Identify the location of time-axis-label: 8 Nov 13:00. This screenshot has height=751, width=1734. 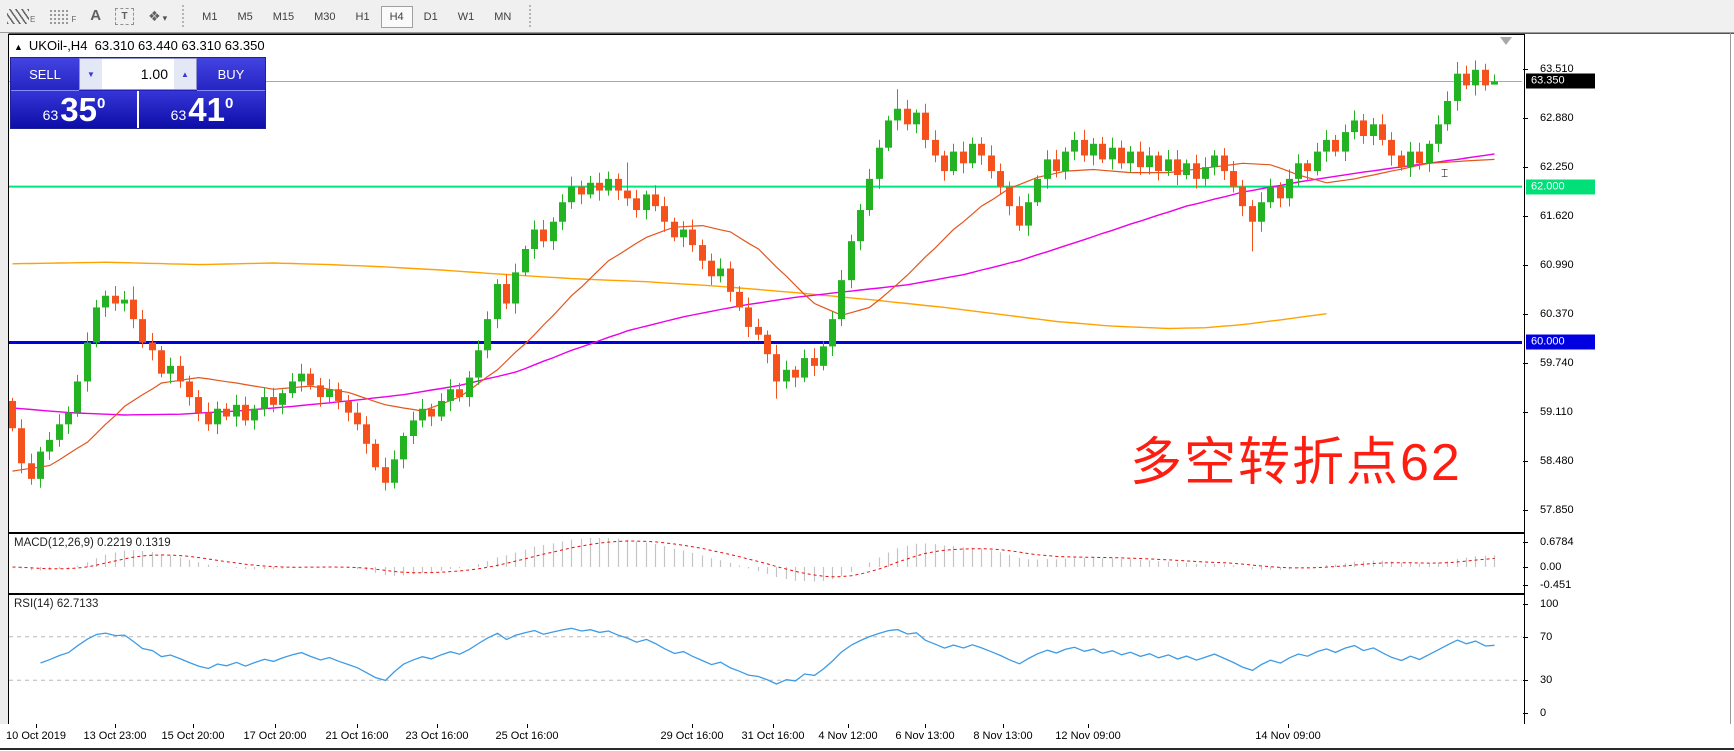
(1003, 736).